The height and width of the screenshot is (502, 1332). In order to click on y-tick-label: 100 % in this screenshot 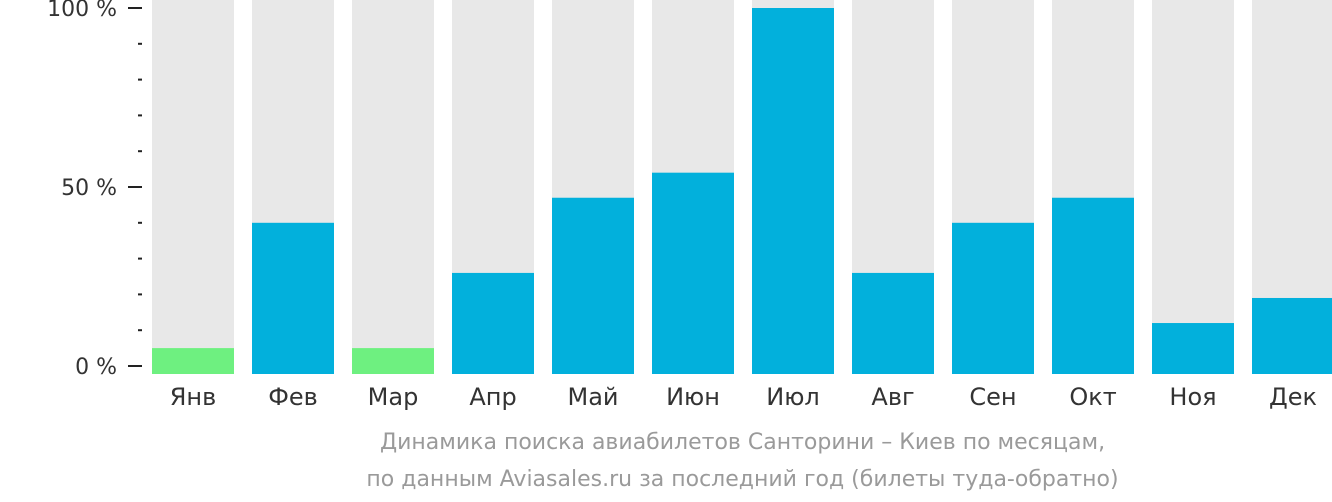, I will do `click(82, 11)`.